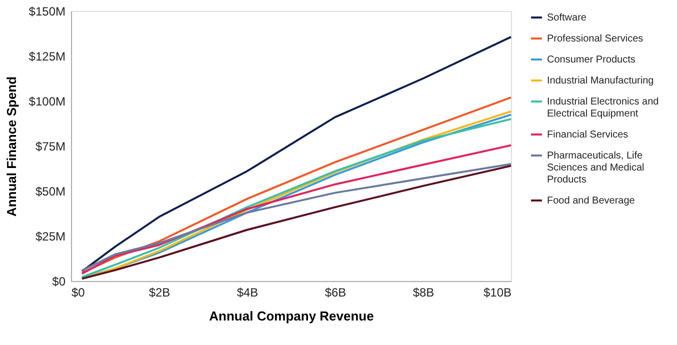 This screenshot has height=345, width=677. Describe the element at coordinates (11, 146) in the screenshot. I see `y-axis-title: Annual Finance Spend` at that location.